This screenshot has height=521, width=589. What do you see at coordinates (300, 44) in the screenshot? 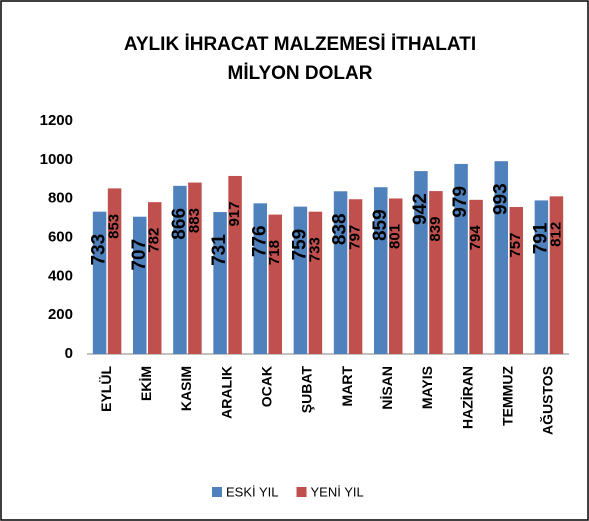
I see `chart-title: AYLIK İHRACAT MALZEMESİ İTHALATI` at bounding box center [300, 44].